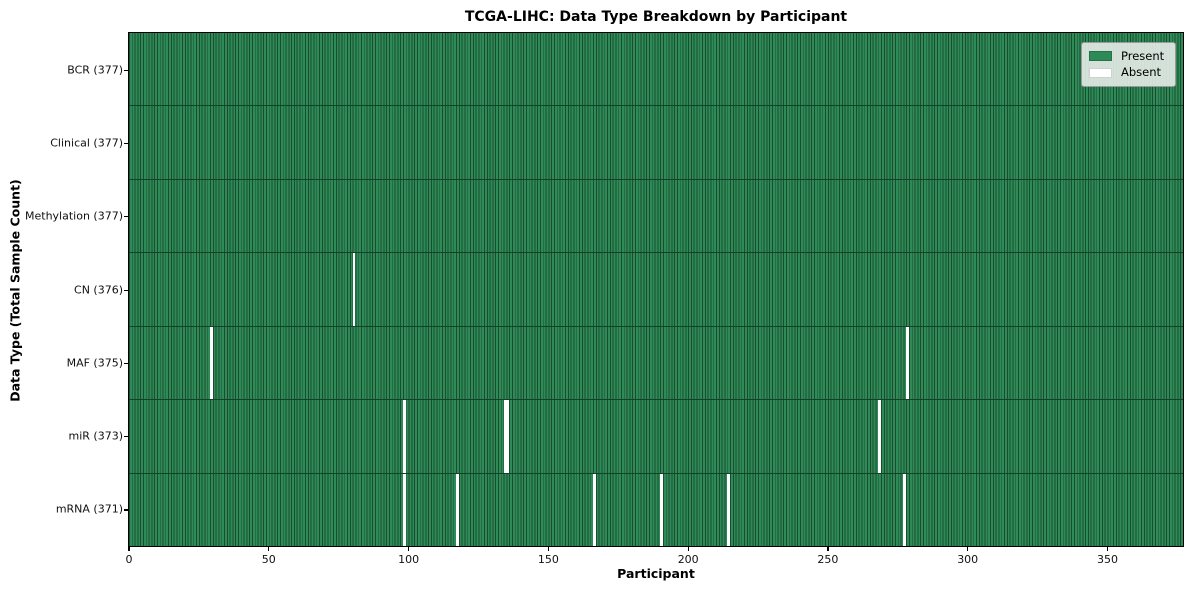  What do you see at coordinates (94, 363) in the screenshot?
I see `y-tick-label: MAF (375)` at bounding box center [94, 363].